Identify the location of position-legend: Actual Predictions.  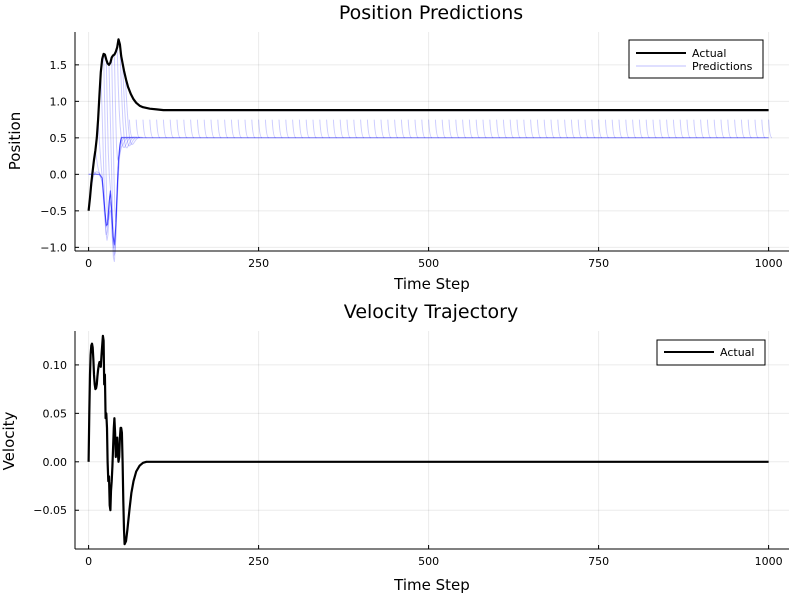
(696, 59).